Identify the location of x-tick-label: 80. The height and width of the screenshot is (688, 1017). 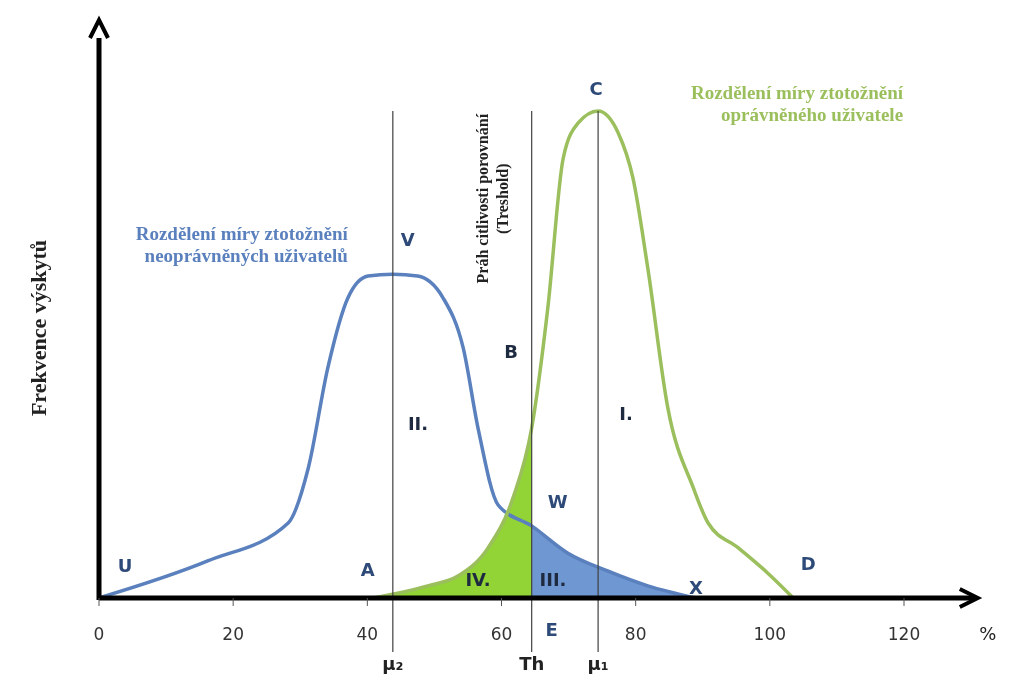
(635, 634).